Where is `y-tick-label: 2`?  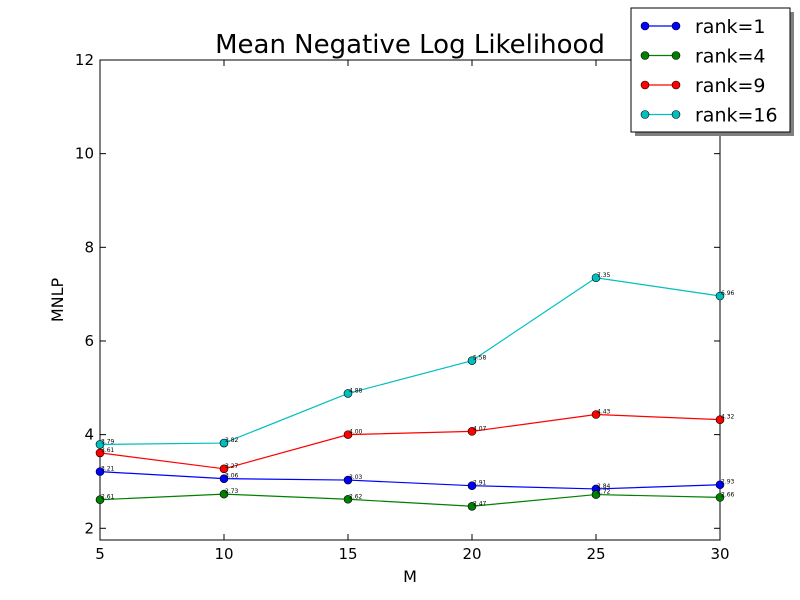
y-tick-label: 2 is located at coordinates (89, 528).